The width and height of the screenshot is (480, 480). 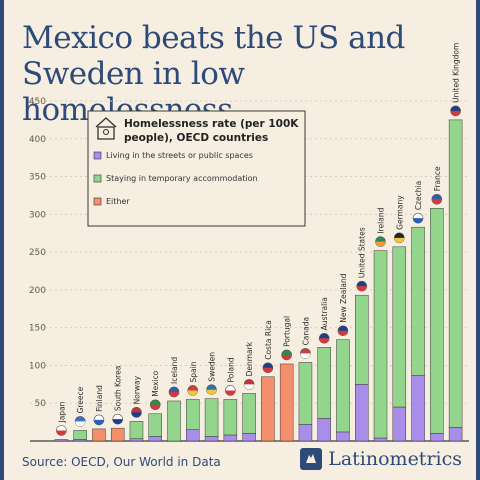 I want to click on brand-logo-icon, so click(x=311, y=459).